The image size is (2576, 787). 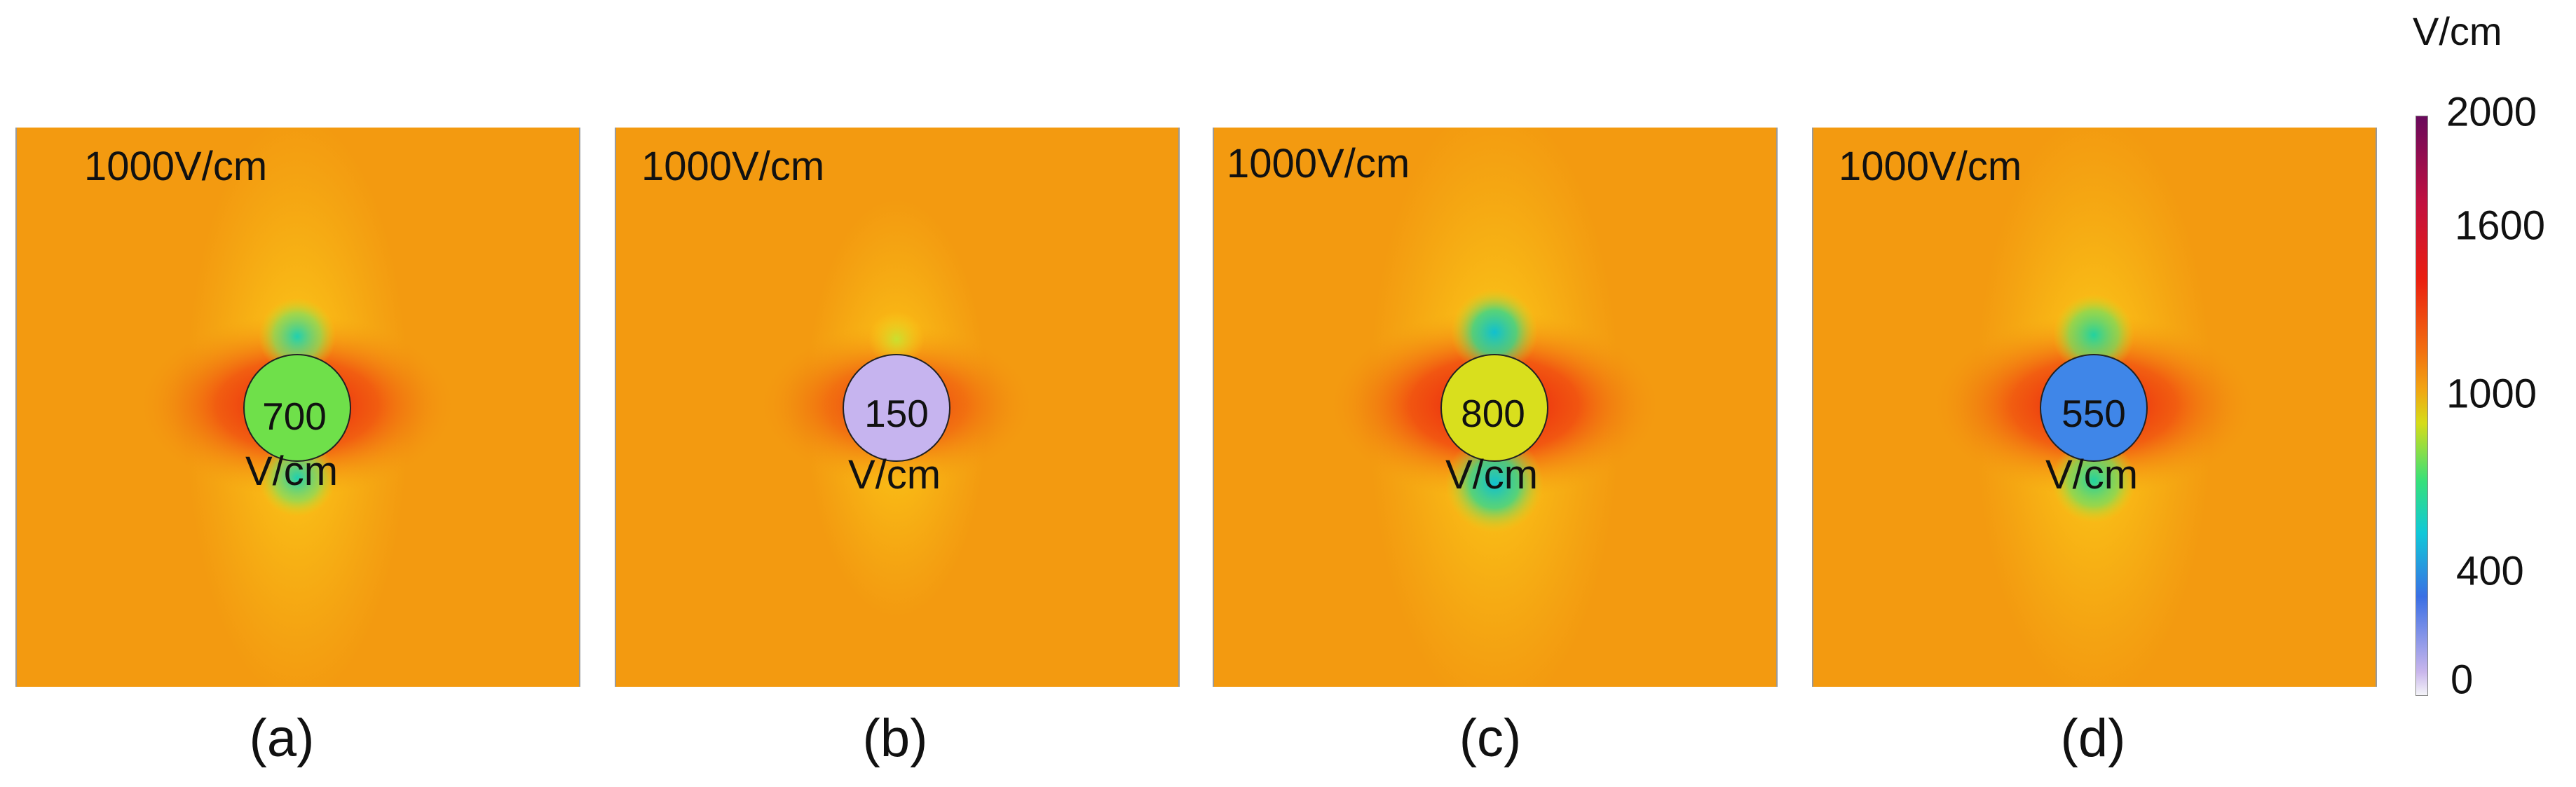 I want to click on cell-field-value: 800, so click(x=1493, y=413).